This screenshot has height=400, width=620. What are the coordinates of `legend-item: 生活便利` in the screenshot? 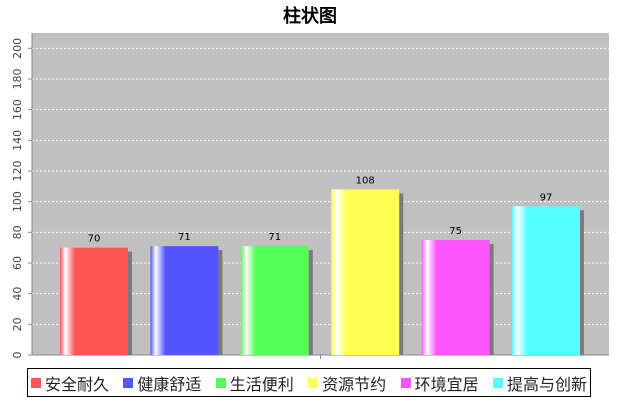 It's located at (254, 383).